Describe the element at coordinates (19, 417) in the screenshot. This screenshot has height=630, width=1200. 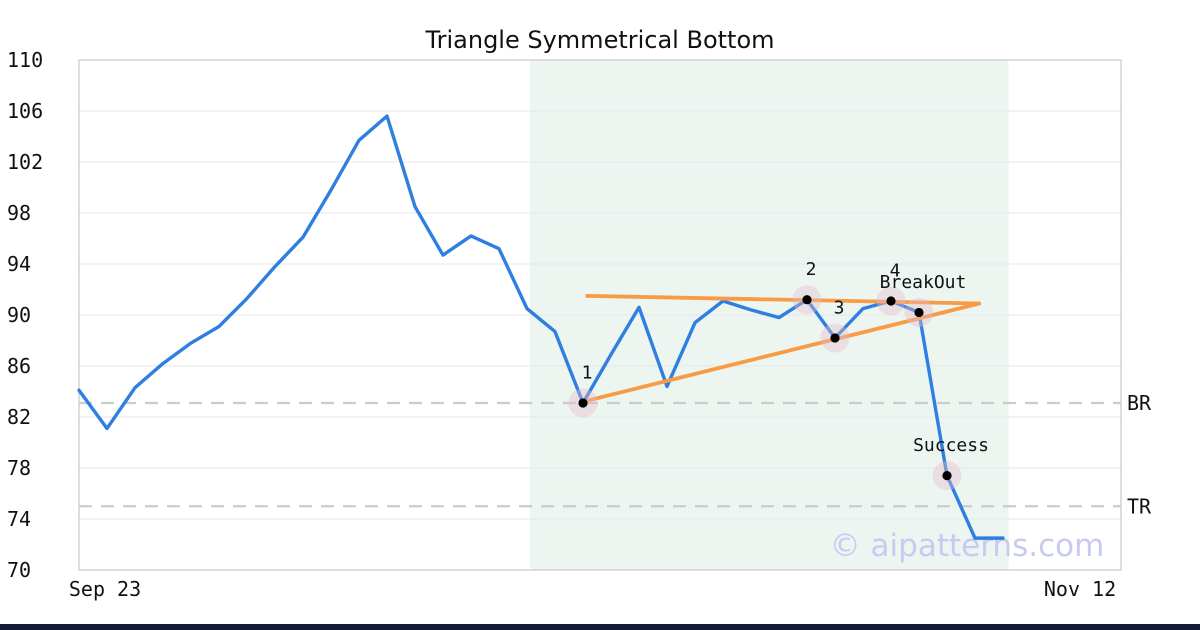
I see `y-tick-label: 82` at that location.